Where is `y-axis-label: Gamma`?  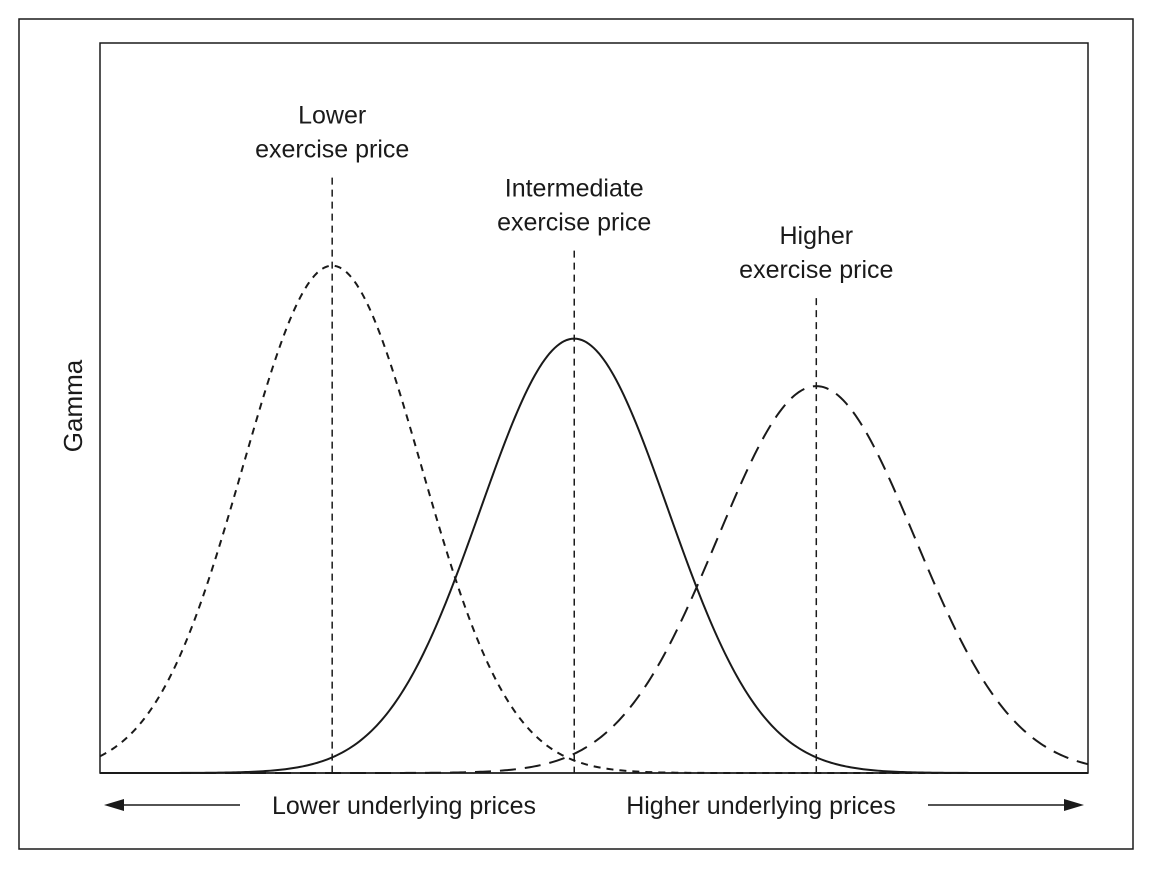
y-axis-label: Gamma is located at coordinates (73, 405).